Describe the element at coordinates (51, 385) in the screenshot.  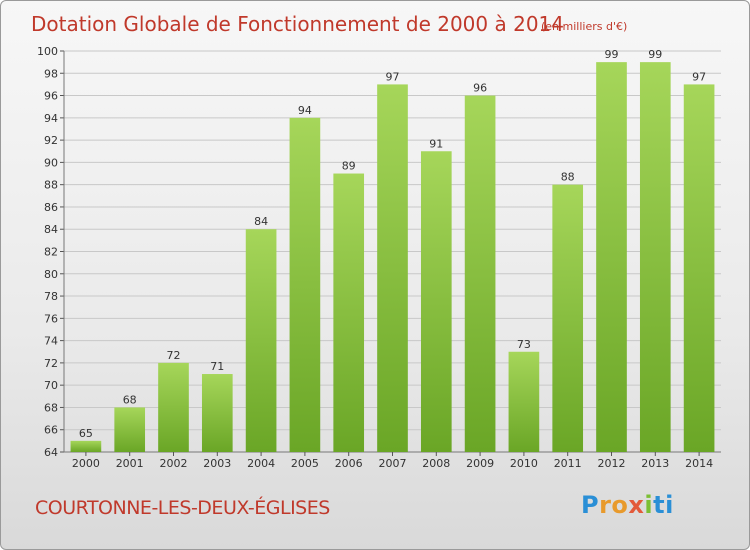
I see `y-tick-label: 70` at that location.